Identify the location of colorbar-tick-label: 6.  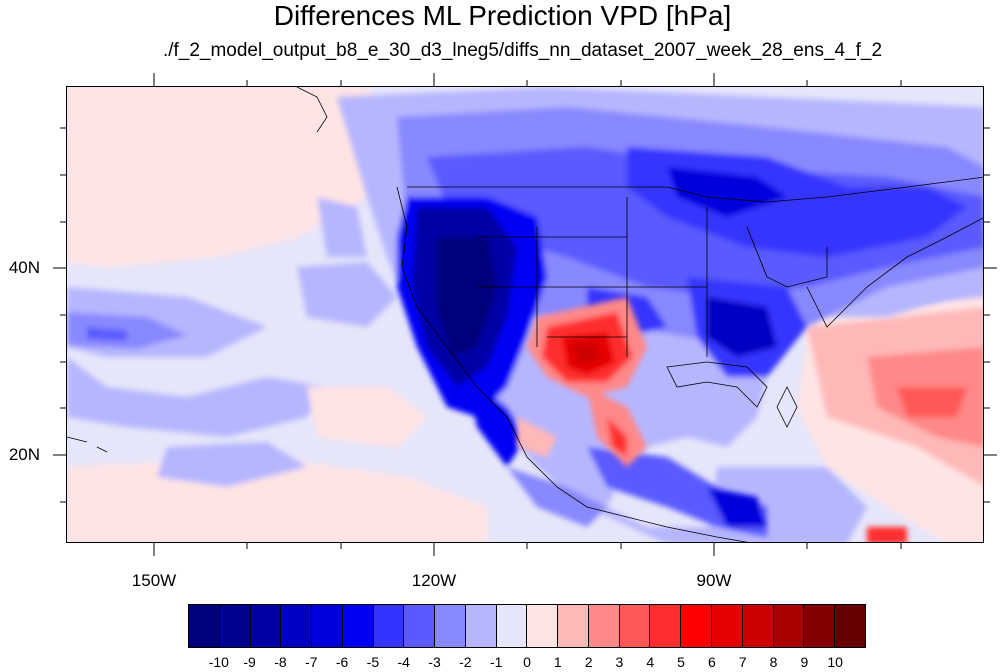
(712, 662).